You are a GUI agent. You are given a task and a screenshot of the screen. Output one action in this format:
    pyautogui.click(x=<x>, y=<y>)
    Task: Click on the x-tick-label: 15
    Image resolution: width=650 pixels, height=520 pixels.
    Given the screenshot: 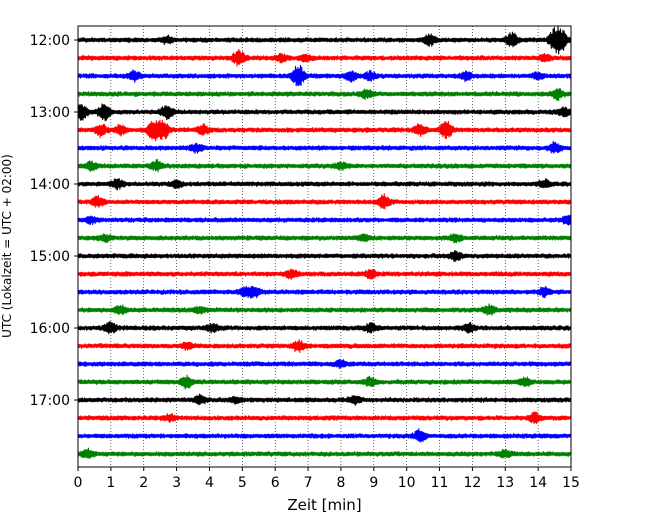 What is the action you would take?
    pyautogui.click(x=571, y=483)
    